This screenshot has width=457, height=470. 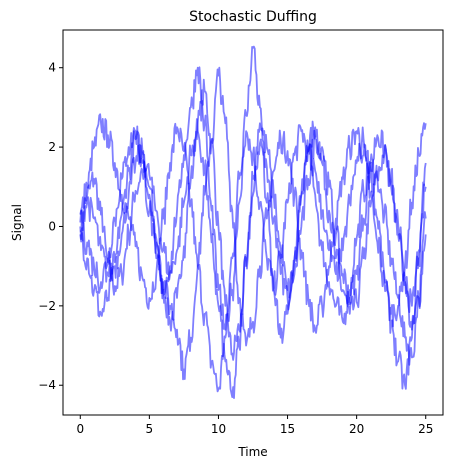 I want to click on x-axis-label: Time, so click(x=252, y=452).